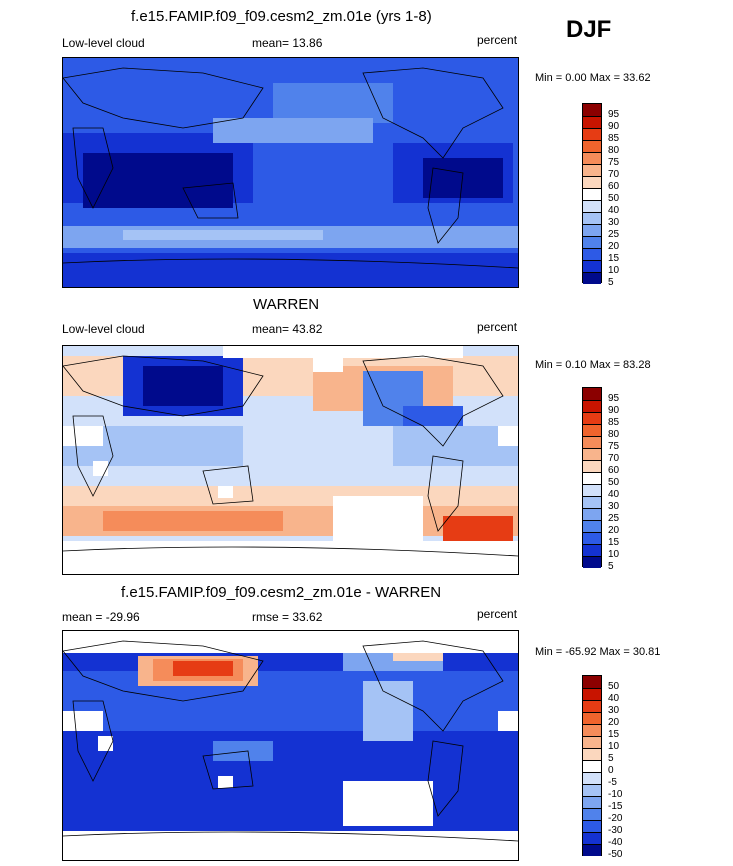  I want to click on colorbar2-tick: 75, so click(614, 446).